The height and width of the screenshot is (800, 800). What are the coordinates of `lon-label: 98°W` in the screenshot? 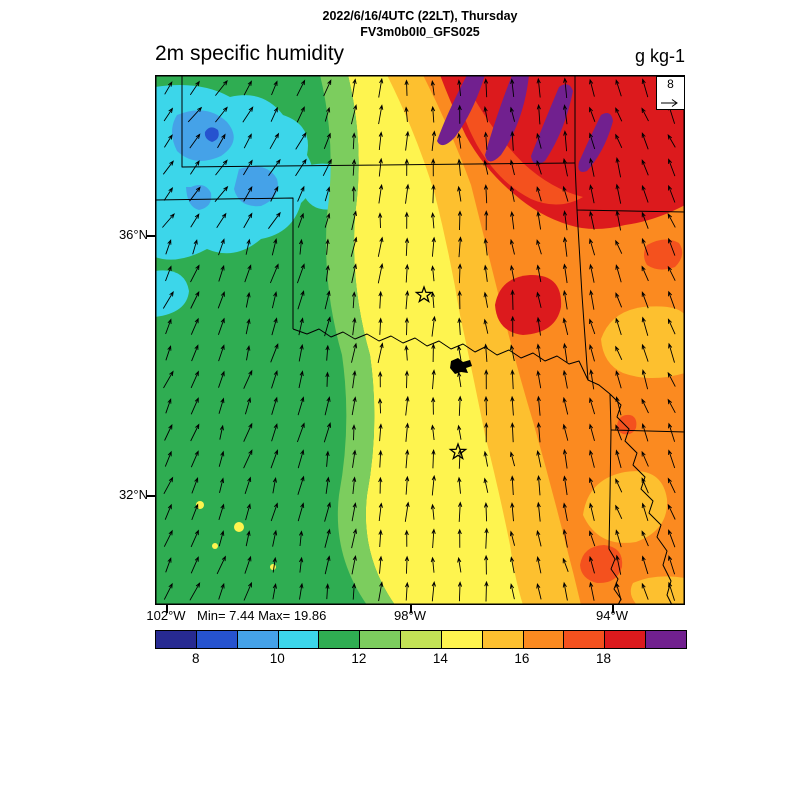 It's located at (410, 615).